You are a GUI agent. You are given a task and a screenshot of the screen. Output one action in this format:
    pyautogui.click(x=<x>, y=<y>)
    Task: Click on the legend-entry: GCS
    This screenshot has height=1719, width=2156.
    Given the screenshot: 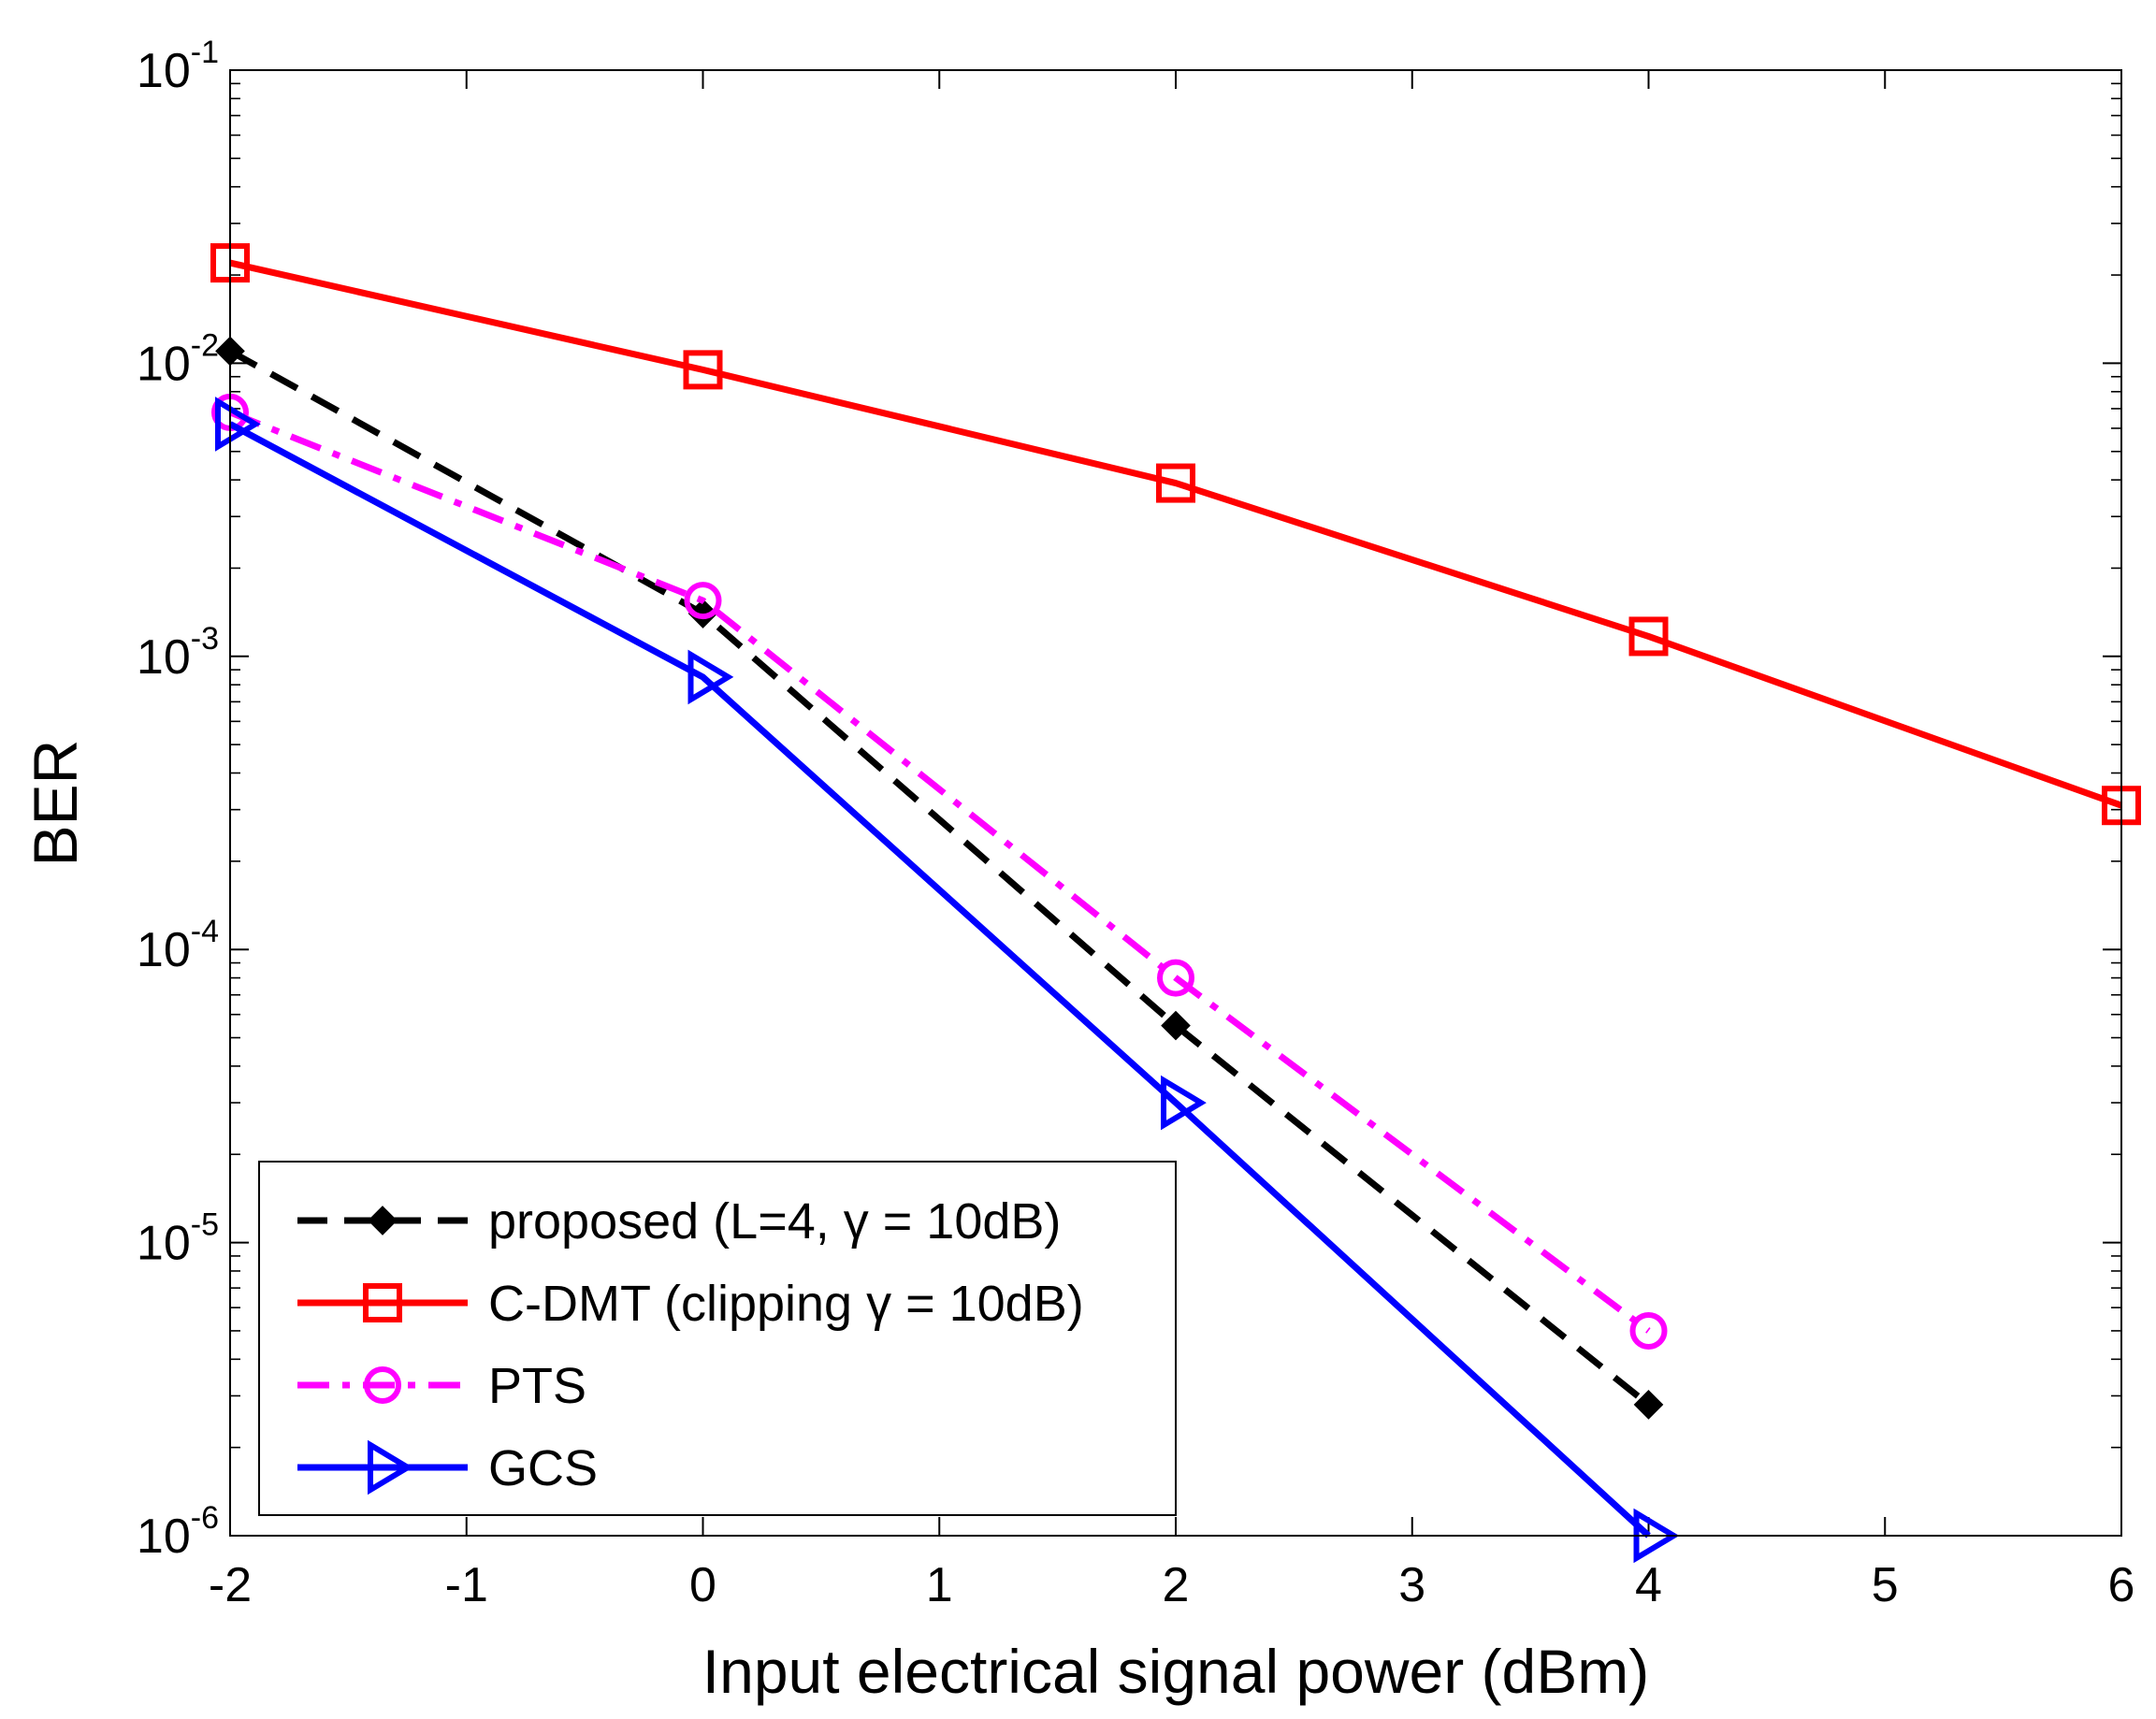 What is the action you would take?
    pyautogui.click(x=447, y=1467)
    